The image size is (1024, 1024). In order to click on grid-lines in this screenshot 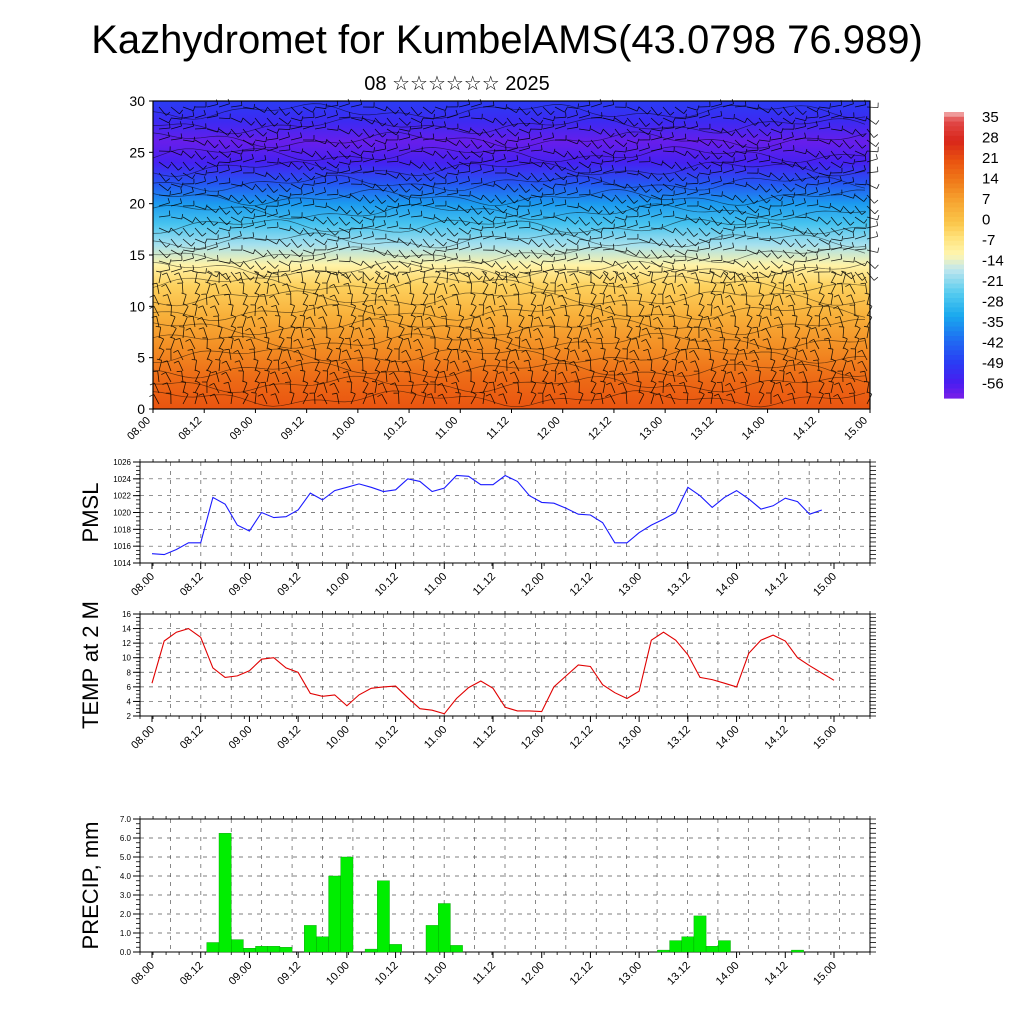, I will do `click(505, 885)`.